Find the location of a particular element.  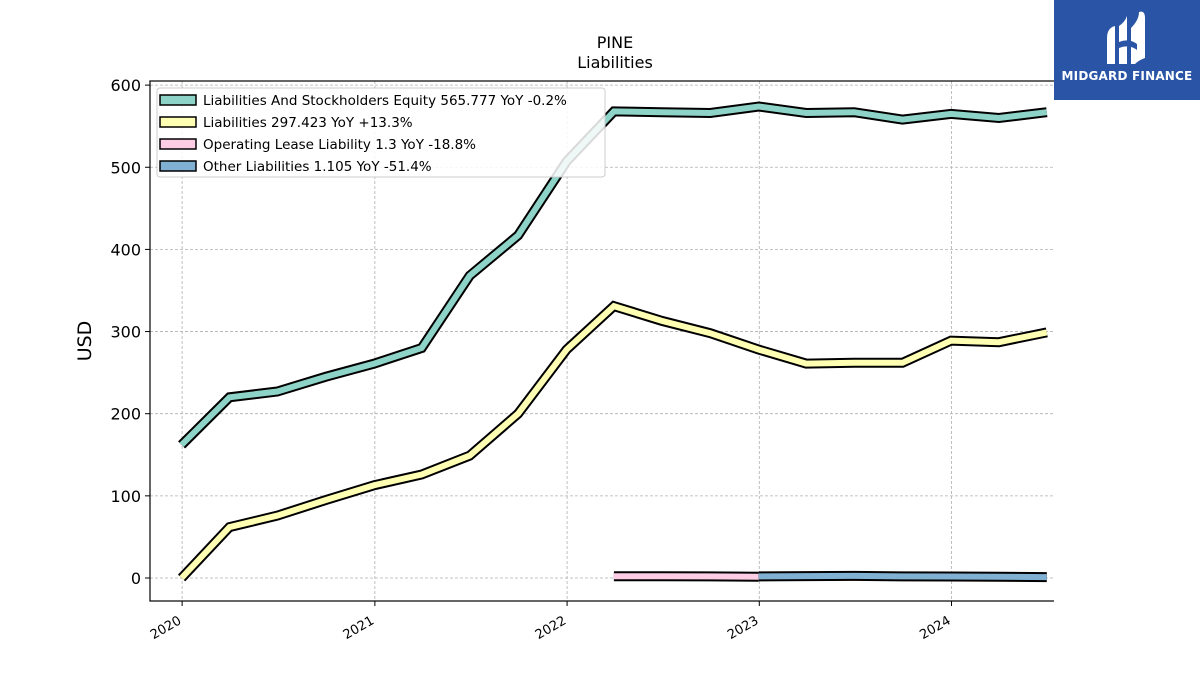

y-tick-label: 300 is located at coordinates (125, 332).